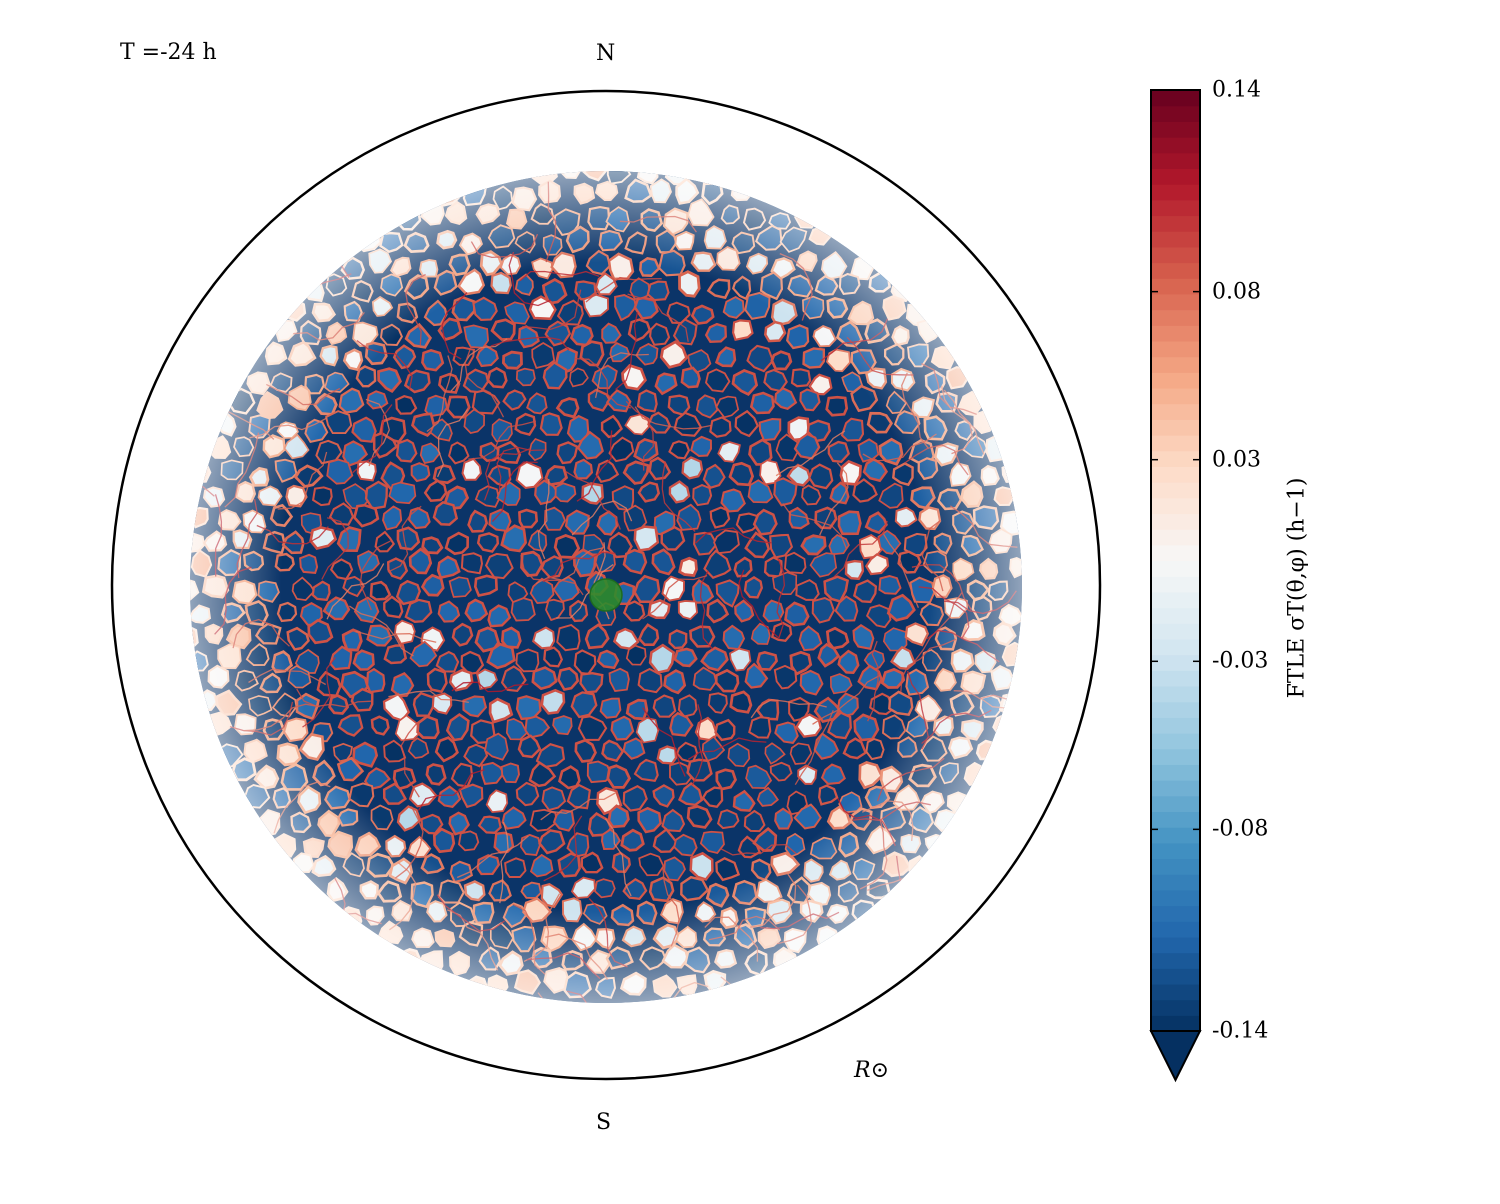 This screenshot has width=1500, height=1204. Describe the element at coordinates (1236, 90) in the screenshot. I see `colorbar-tick-label: 0.14` at that location.